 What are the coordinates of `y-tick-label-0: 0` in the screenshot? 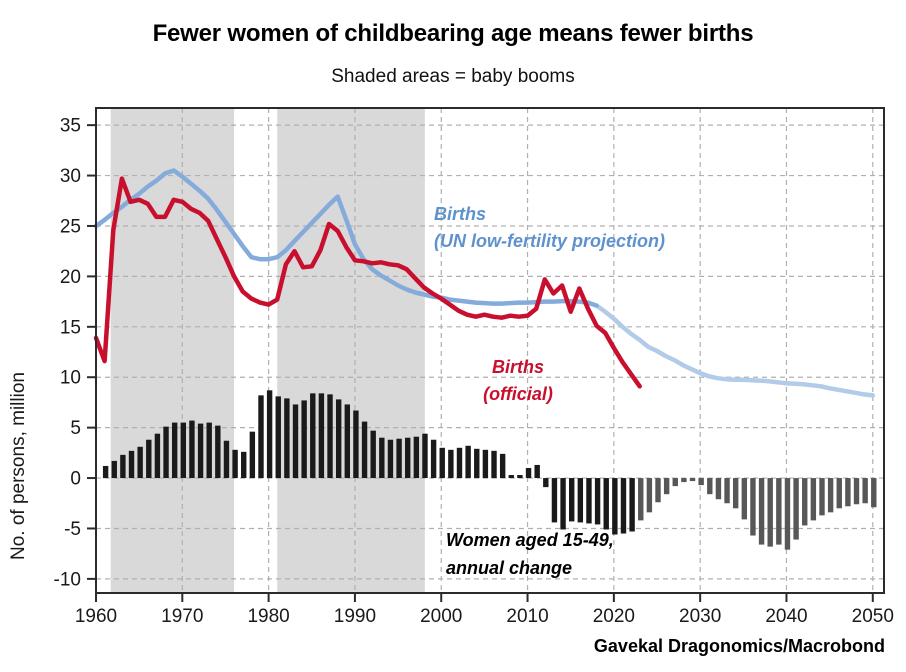 It's located at (75, 479).